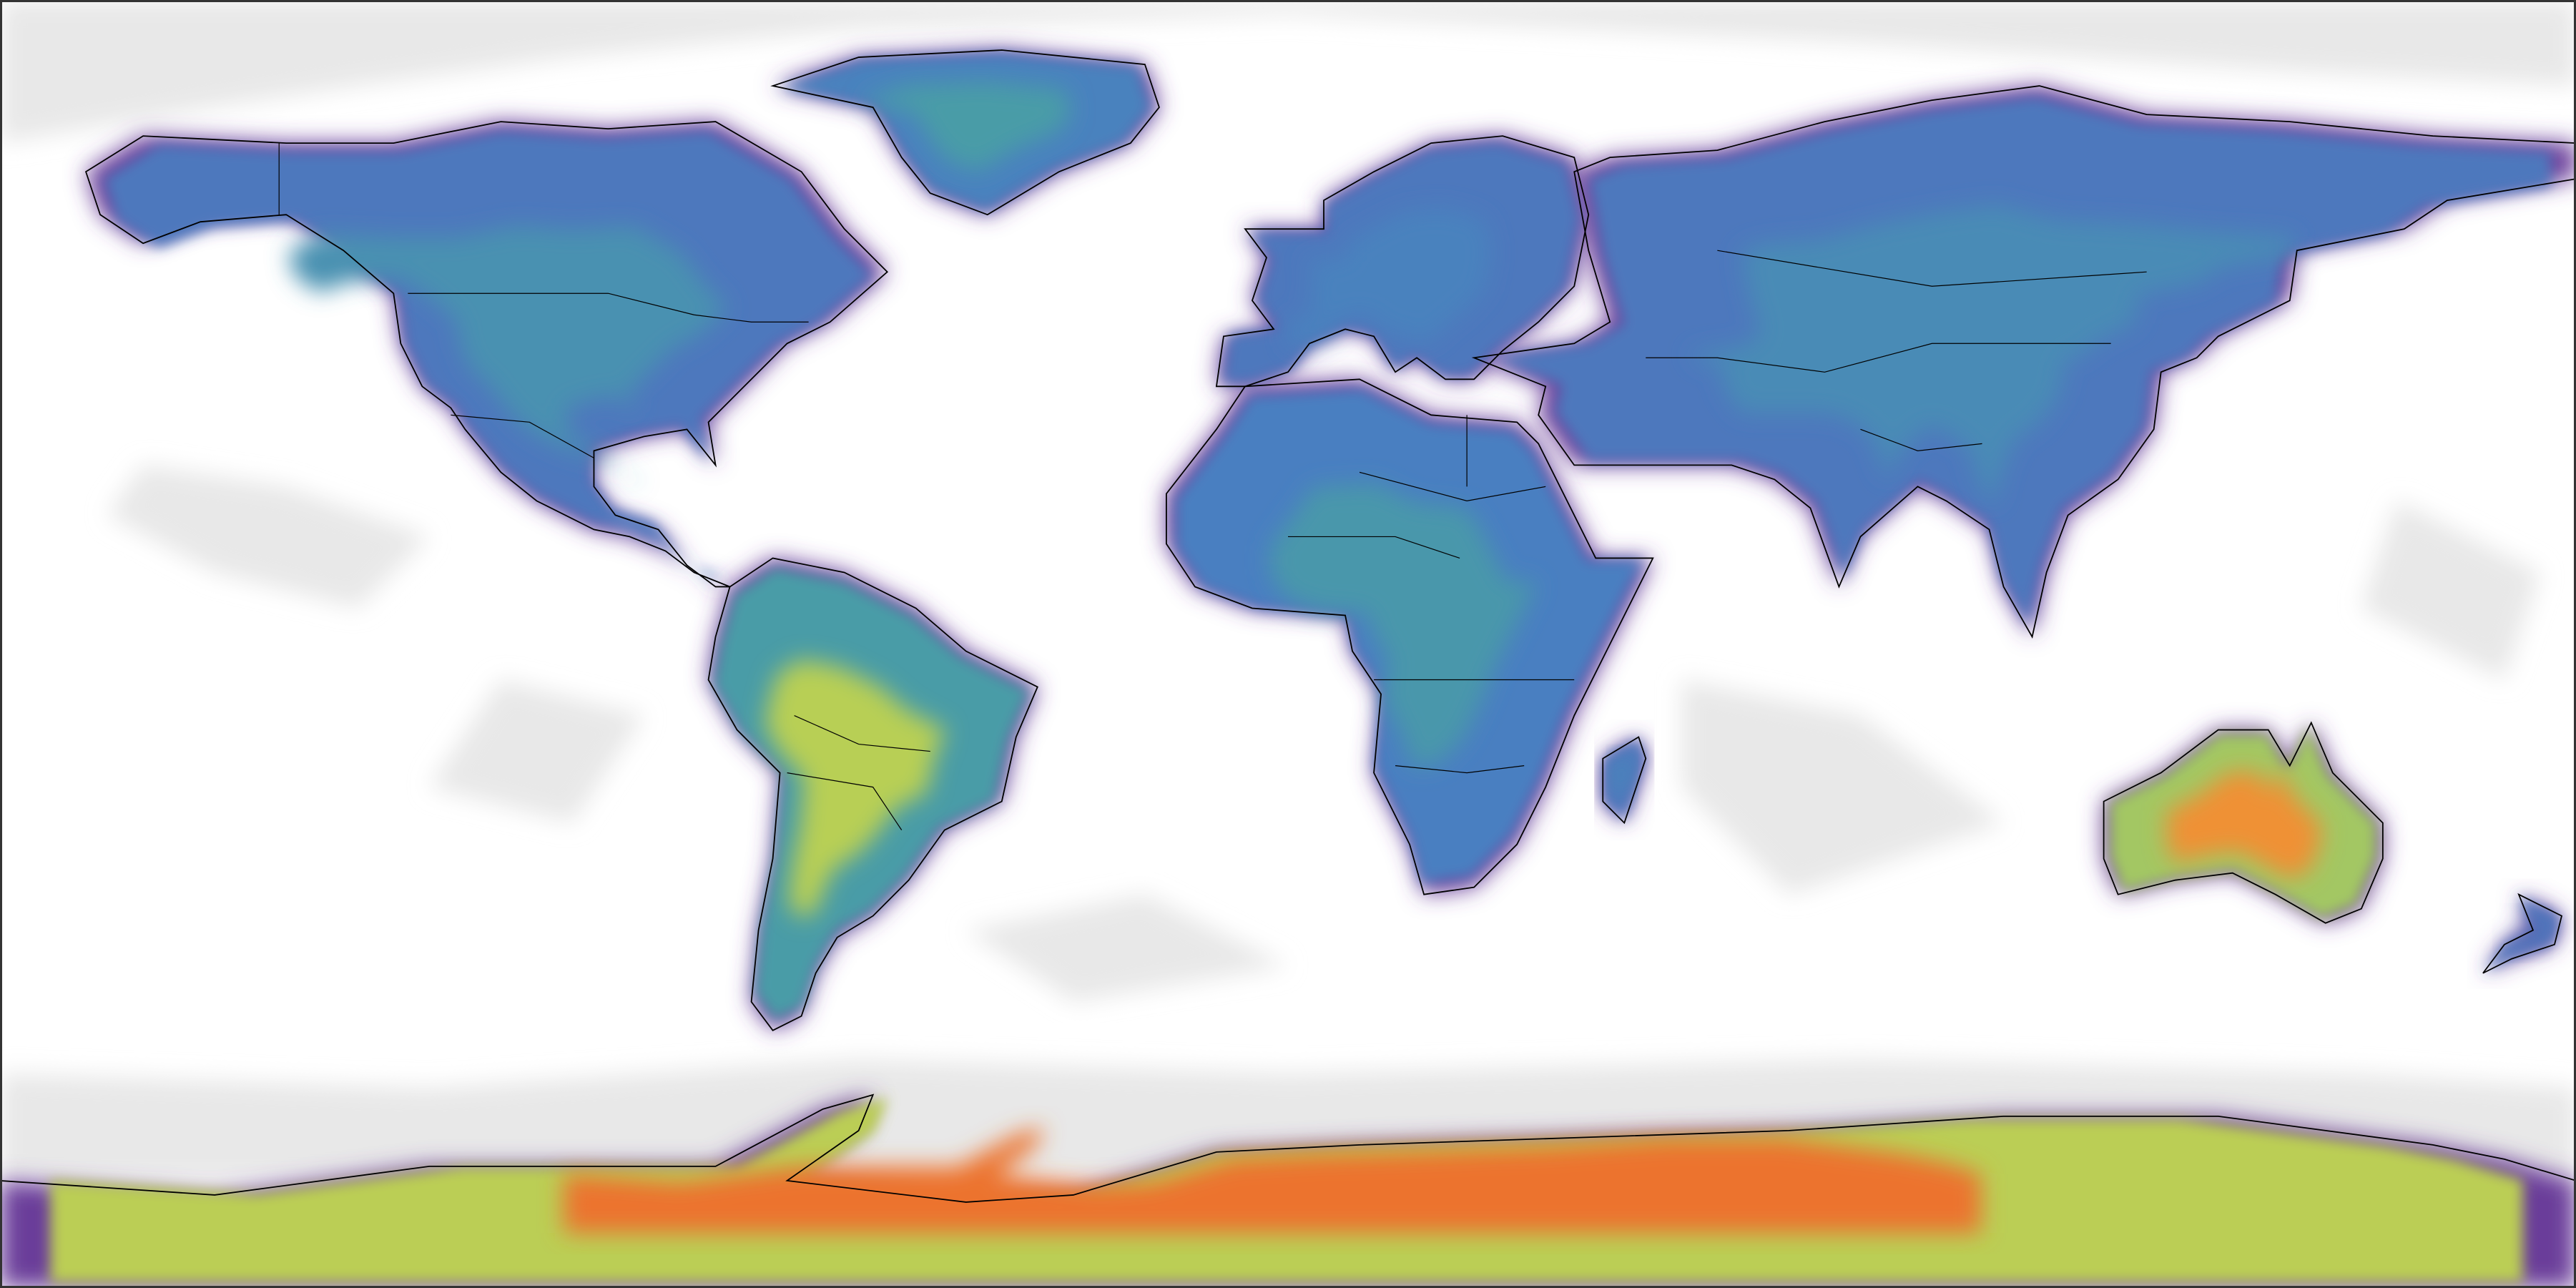  I want to click on south-america-coastline, so click(872, 794).